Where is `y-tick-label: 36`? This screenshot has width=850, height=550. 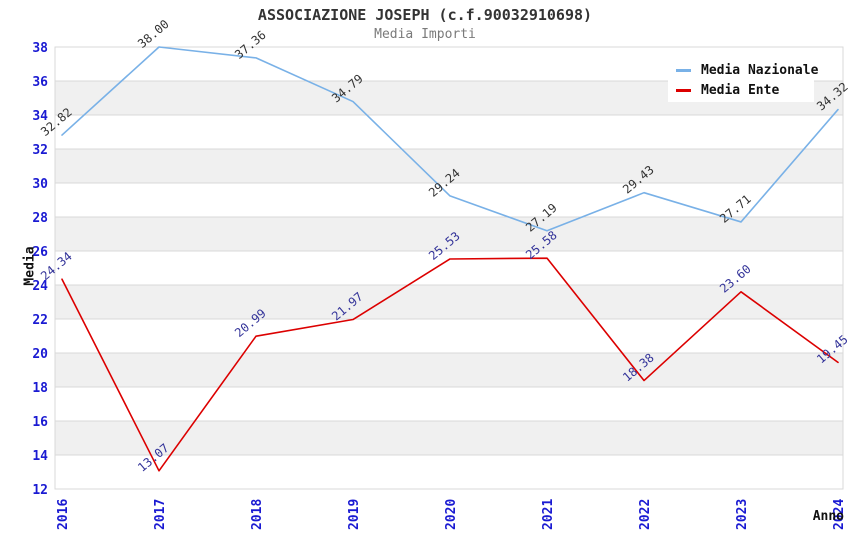
y-tick-label: 36 is located at coordinates (40, 82).